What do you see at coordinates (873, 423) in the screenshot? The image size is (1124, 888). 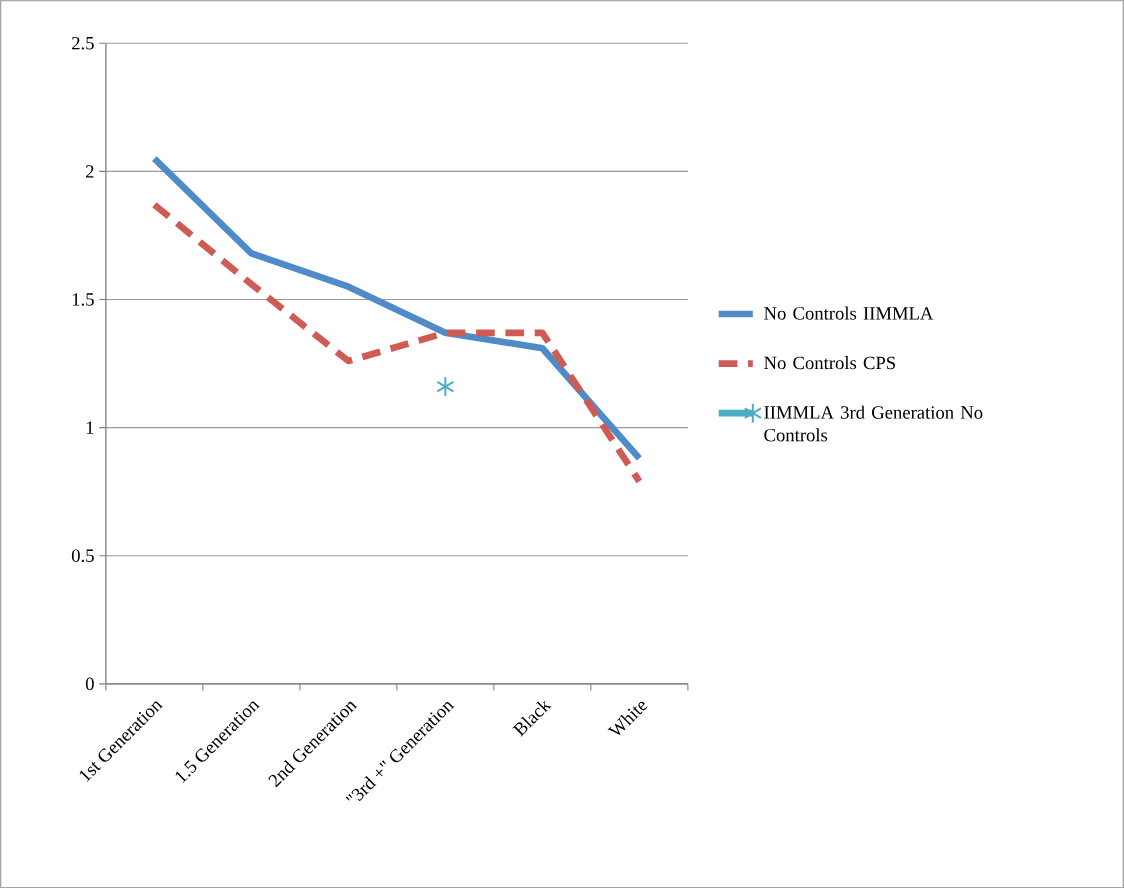 I see `legend-label: IIMMLA 3rd Generation No Controls` at bounding box center [873, 423].